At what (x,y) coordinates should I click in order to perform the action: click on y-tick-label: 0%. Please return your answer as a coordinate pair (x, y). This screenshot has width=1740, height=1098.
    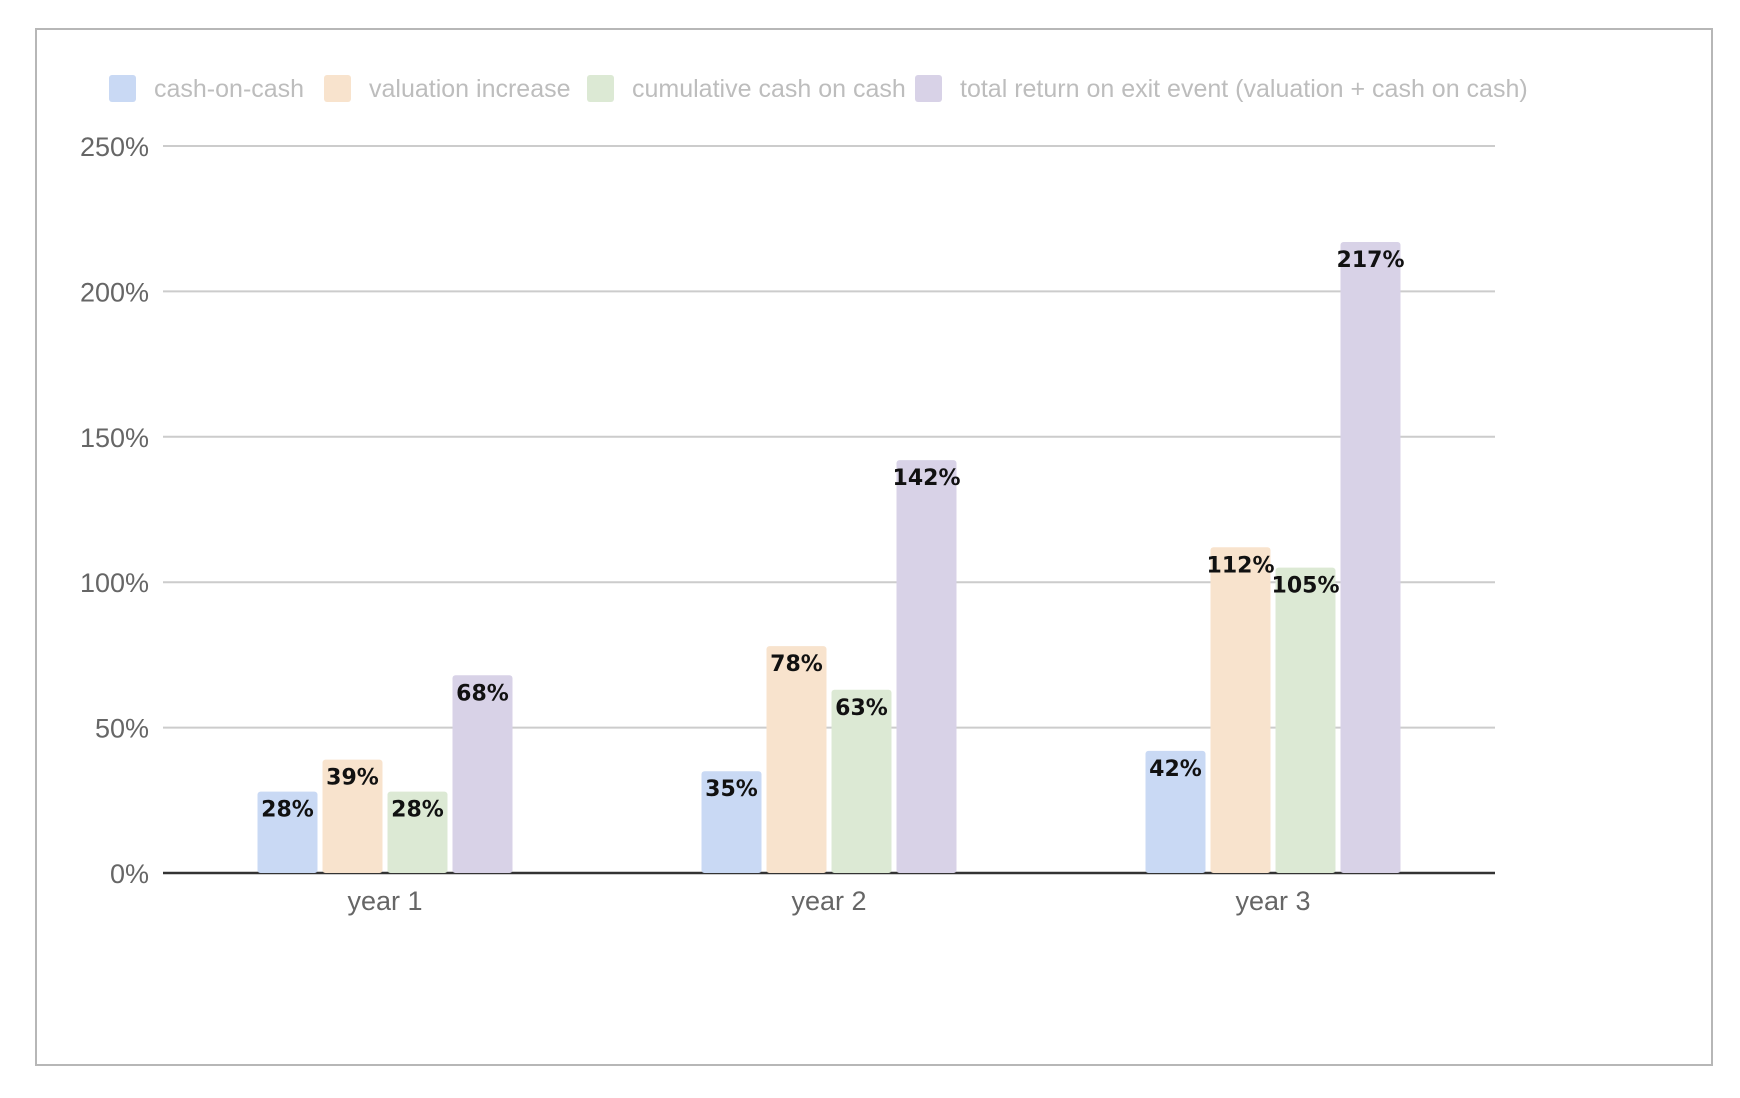
    Looking at the image, I should click on (129, 874).